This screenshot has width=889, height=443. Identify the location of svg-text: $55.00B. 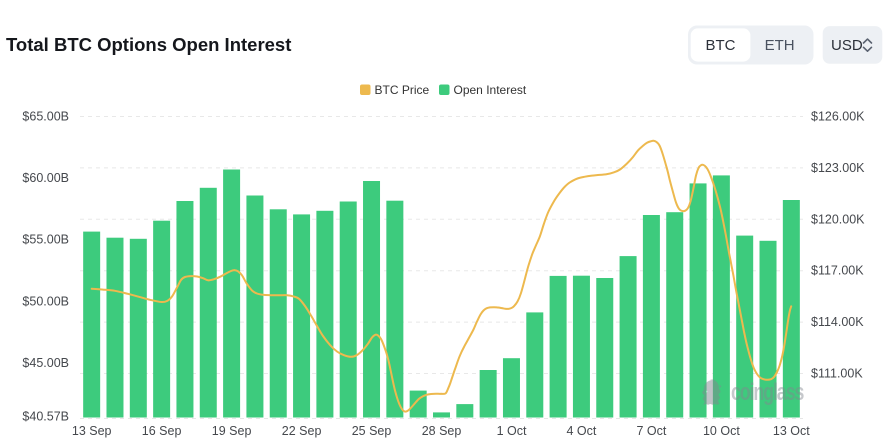
(45, 240).